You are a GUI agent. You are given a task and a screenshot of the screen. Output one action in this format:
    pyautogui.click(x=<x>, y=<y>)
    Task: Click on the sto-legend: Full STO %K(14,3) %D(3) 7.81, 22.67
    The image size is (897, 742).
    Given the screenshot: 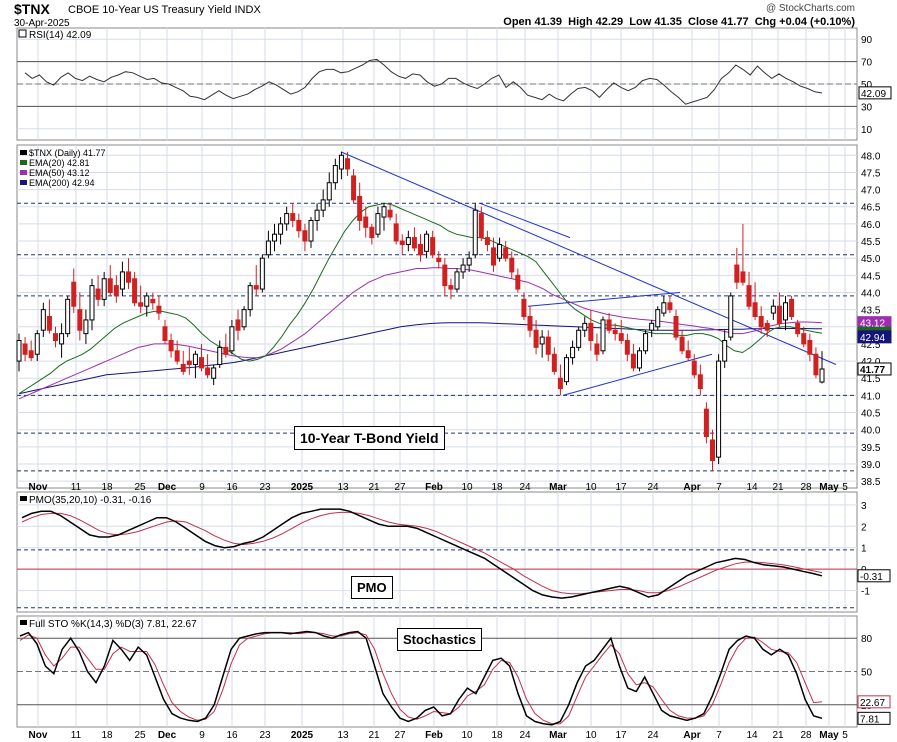 What is the action you would take?
    pyautogui.click(x=113, y=624)
    